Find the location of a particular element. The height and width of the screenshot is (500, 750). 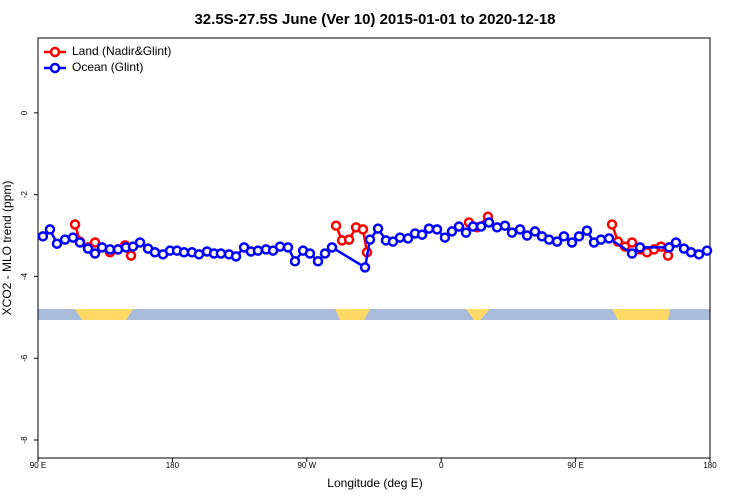

land-ocean-strip is located at coordinates (374, 314).